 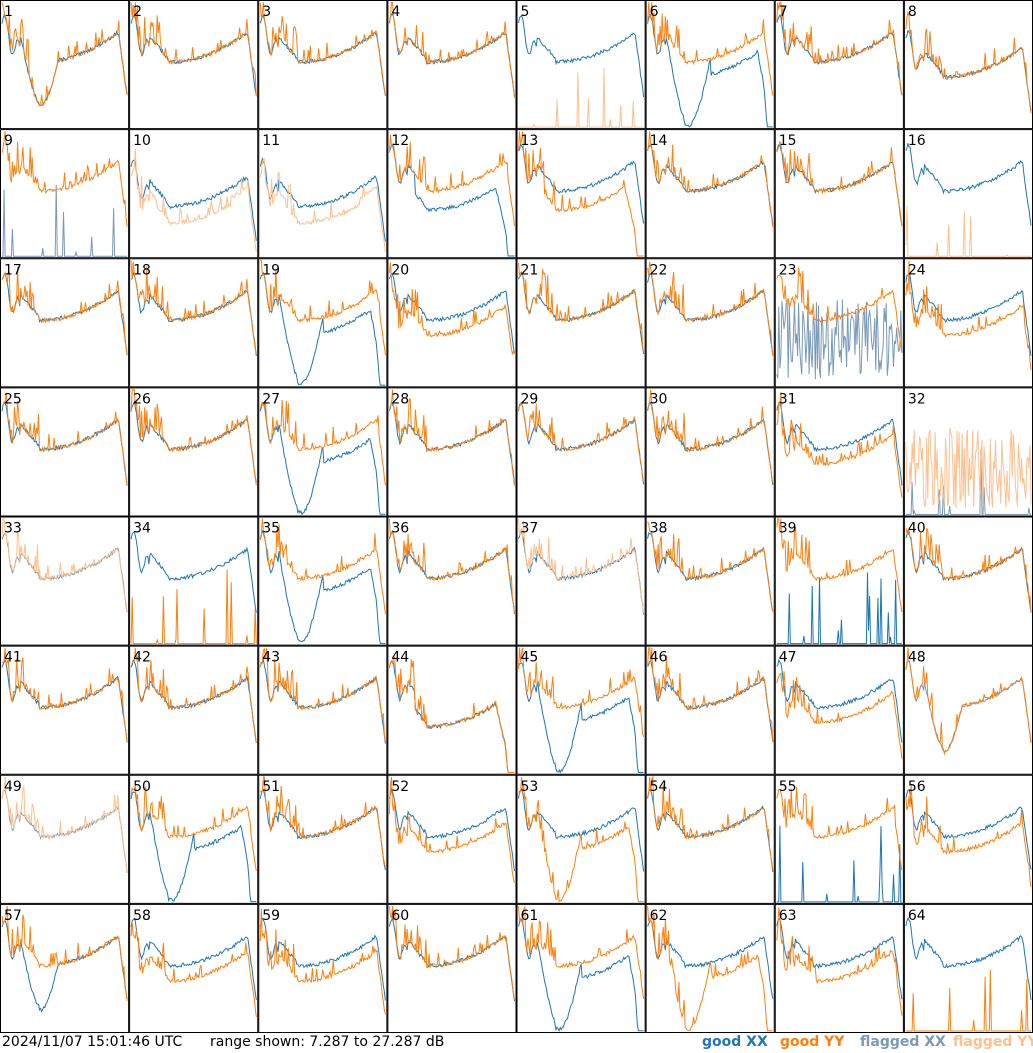 I want to click on tile-label: 61, so click(x=530, y=916).